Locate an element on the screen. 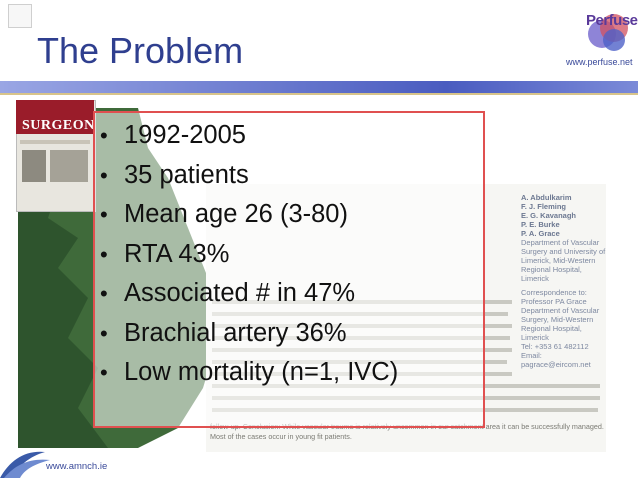 The width and height of the screenshot is (638, 478). bullet-item: Brachial artery 36% is located at coordinates (249, 334).